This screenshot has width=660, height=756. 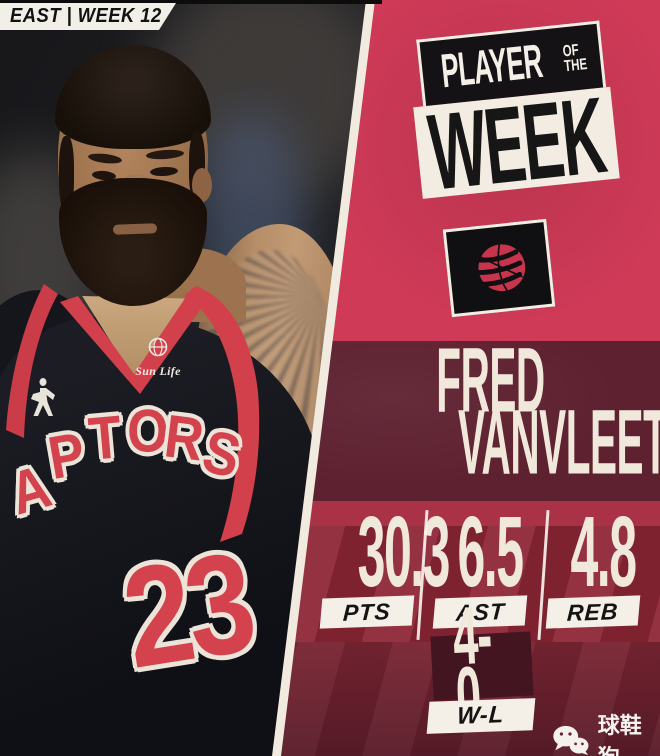 I want to click on jersey-letter: R, so click(x=184, y=437).